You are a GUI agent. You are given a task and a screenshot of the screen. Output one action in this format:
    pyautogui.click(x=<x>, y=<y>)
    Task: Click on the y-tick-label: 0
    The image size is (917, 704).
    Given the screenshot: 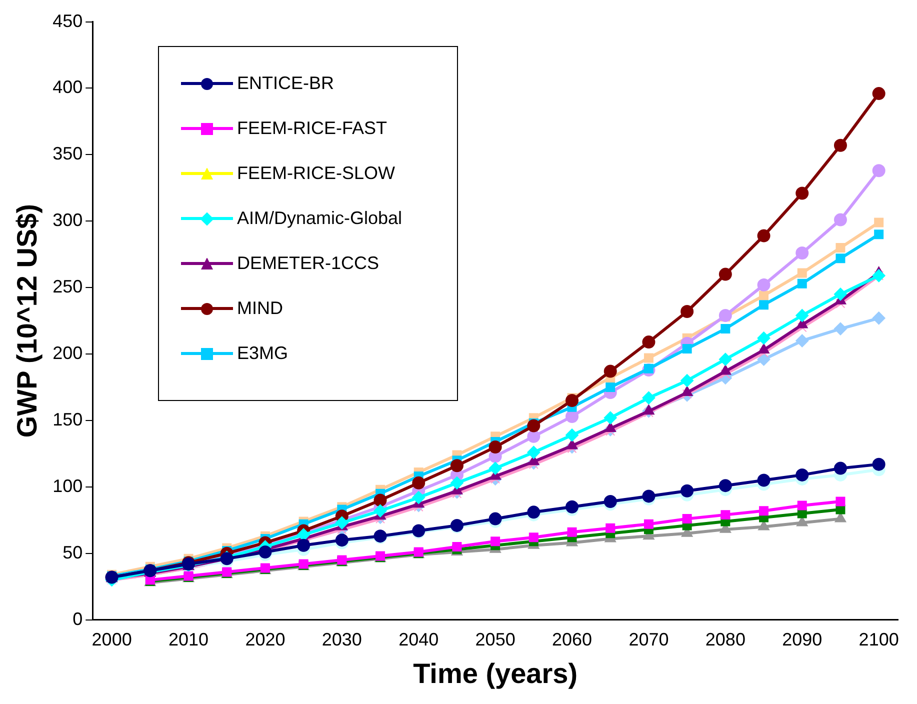 What is the action you would take?
    pyautogui.click(x=77, y=618)
    